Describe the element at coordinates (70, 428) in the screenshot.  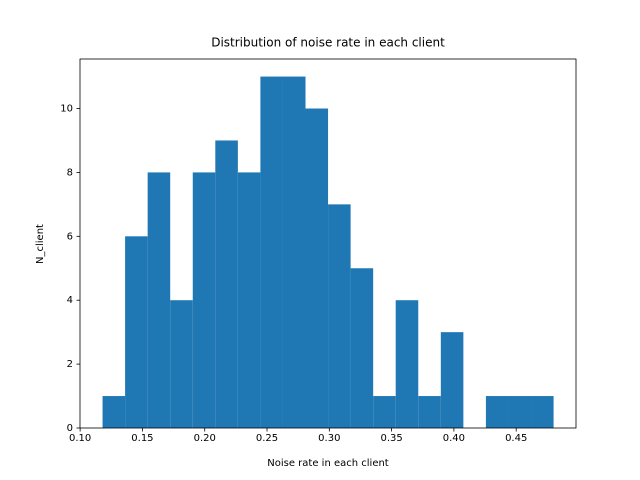
I see `y-tick-label: 0` at that location.